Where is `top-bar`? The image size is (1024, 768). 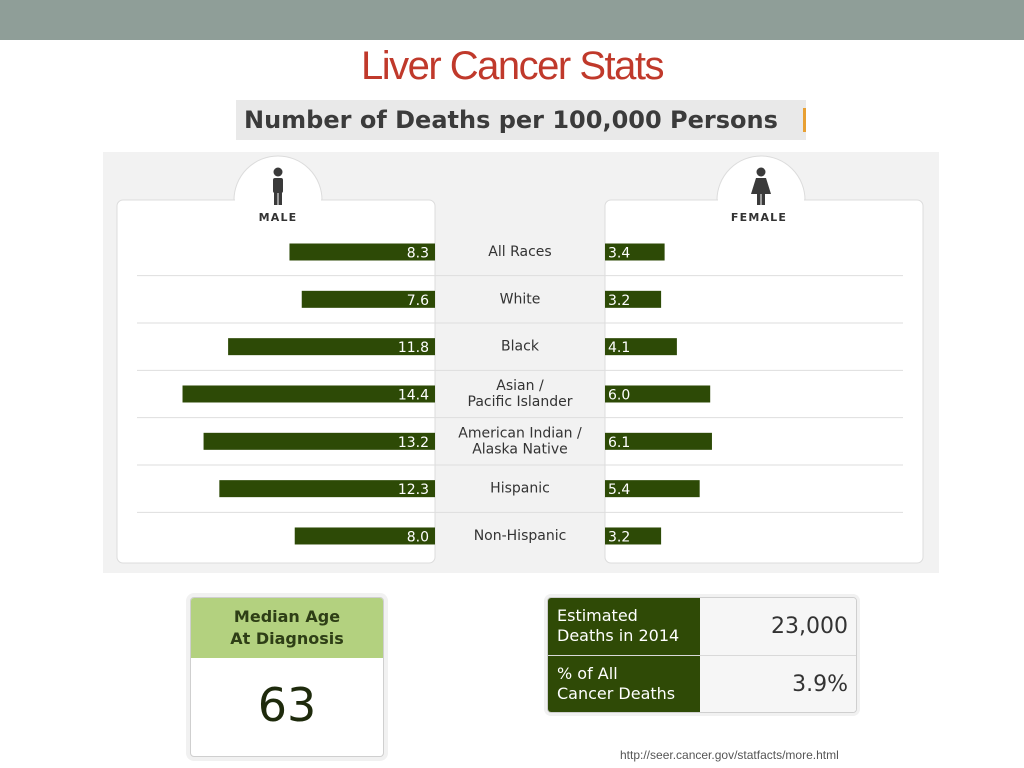 top-bar is located at coordinates (512, 20).